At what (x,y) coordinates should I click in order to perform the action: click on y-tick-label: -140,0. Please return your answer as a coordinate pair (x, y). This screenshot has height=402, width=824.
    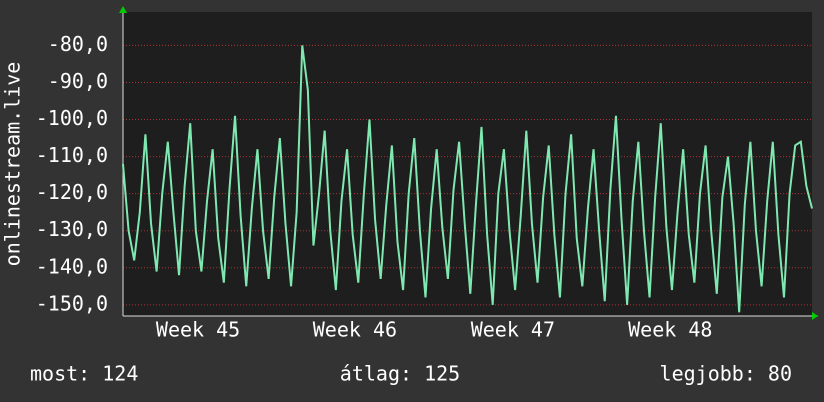
    Looking at the image, I should click on (72, 266).